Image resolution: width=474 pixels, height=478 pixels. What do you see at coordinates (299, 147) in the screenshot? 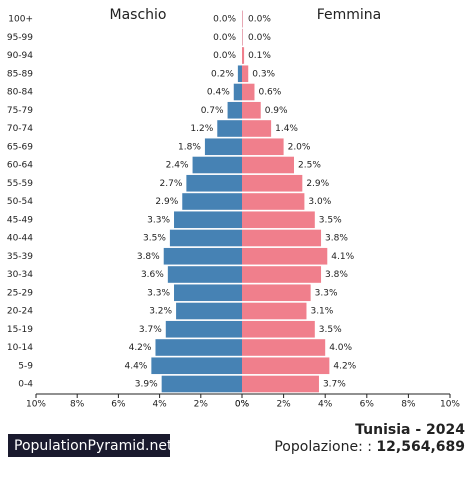
I see `value-label: 2.0%` at bounding box center [299, 147].